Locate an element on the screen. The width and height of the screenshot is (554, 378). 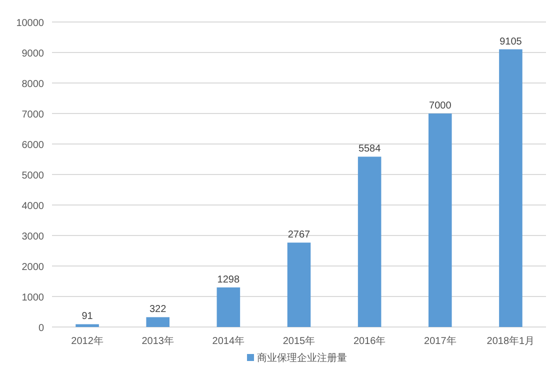
y-tick-label: 9000 is located at coordinates (33, 54).